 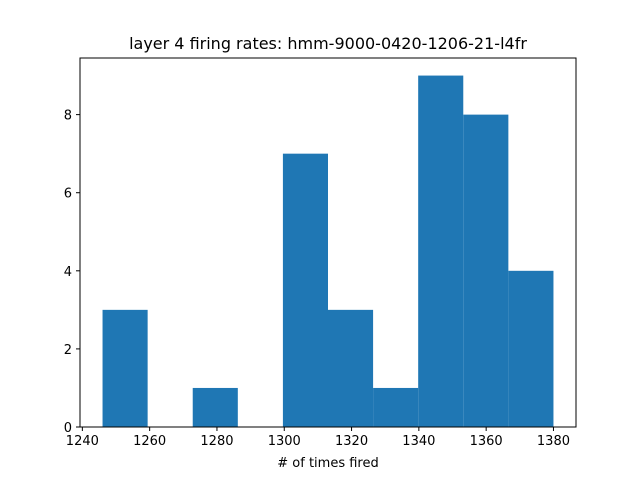 I want to click on y-tick-label: 6, so click(x=68, y=194).